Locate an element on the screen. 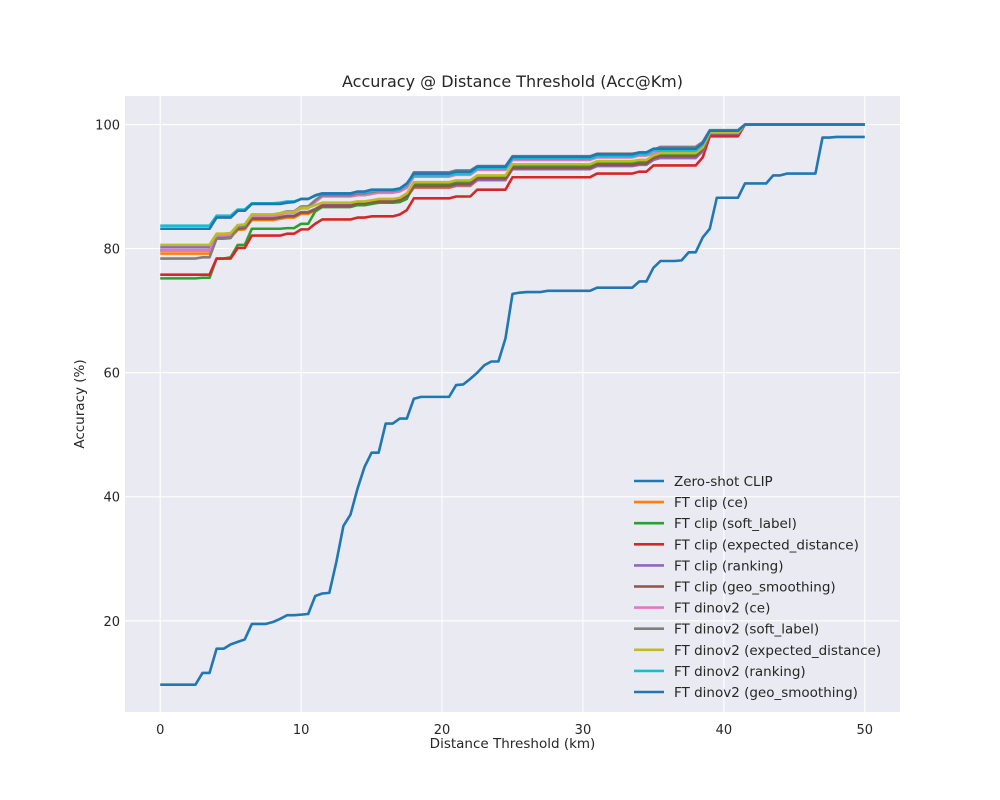 The height and width of the screenshot is (800, 1000). y-axis-ticks: 20 40 60 80 100 is located at coordinates (107, 374).